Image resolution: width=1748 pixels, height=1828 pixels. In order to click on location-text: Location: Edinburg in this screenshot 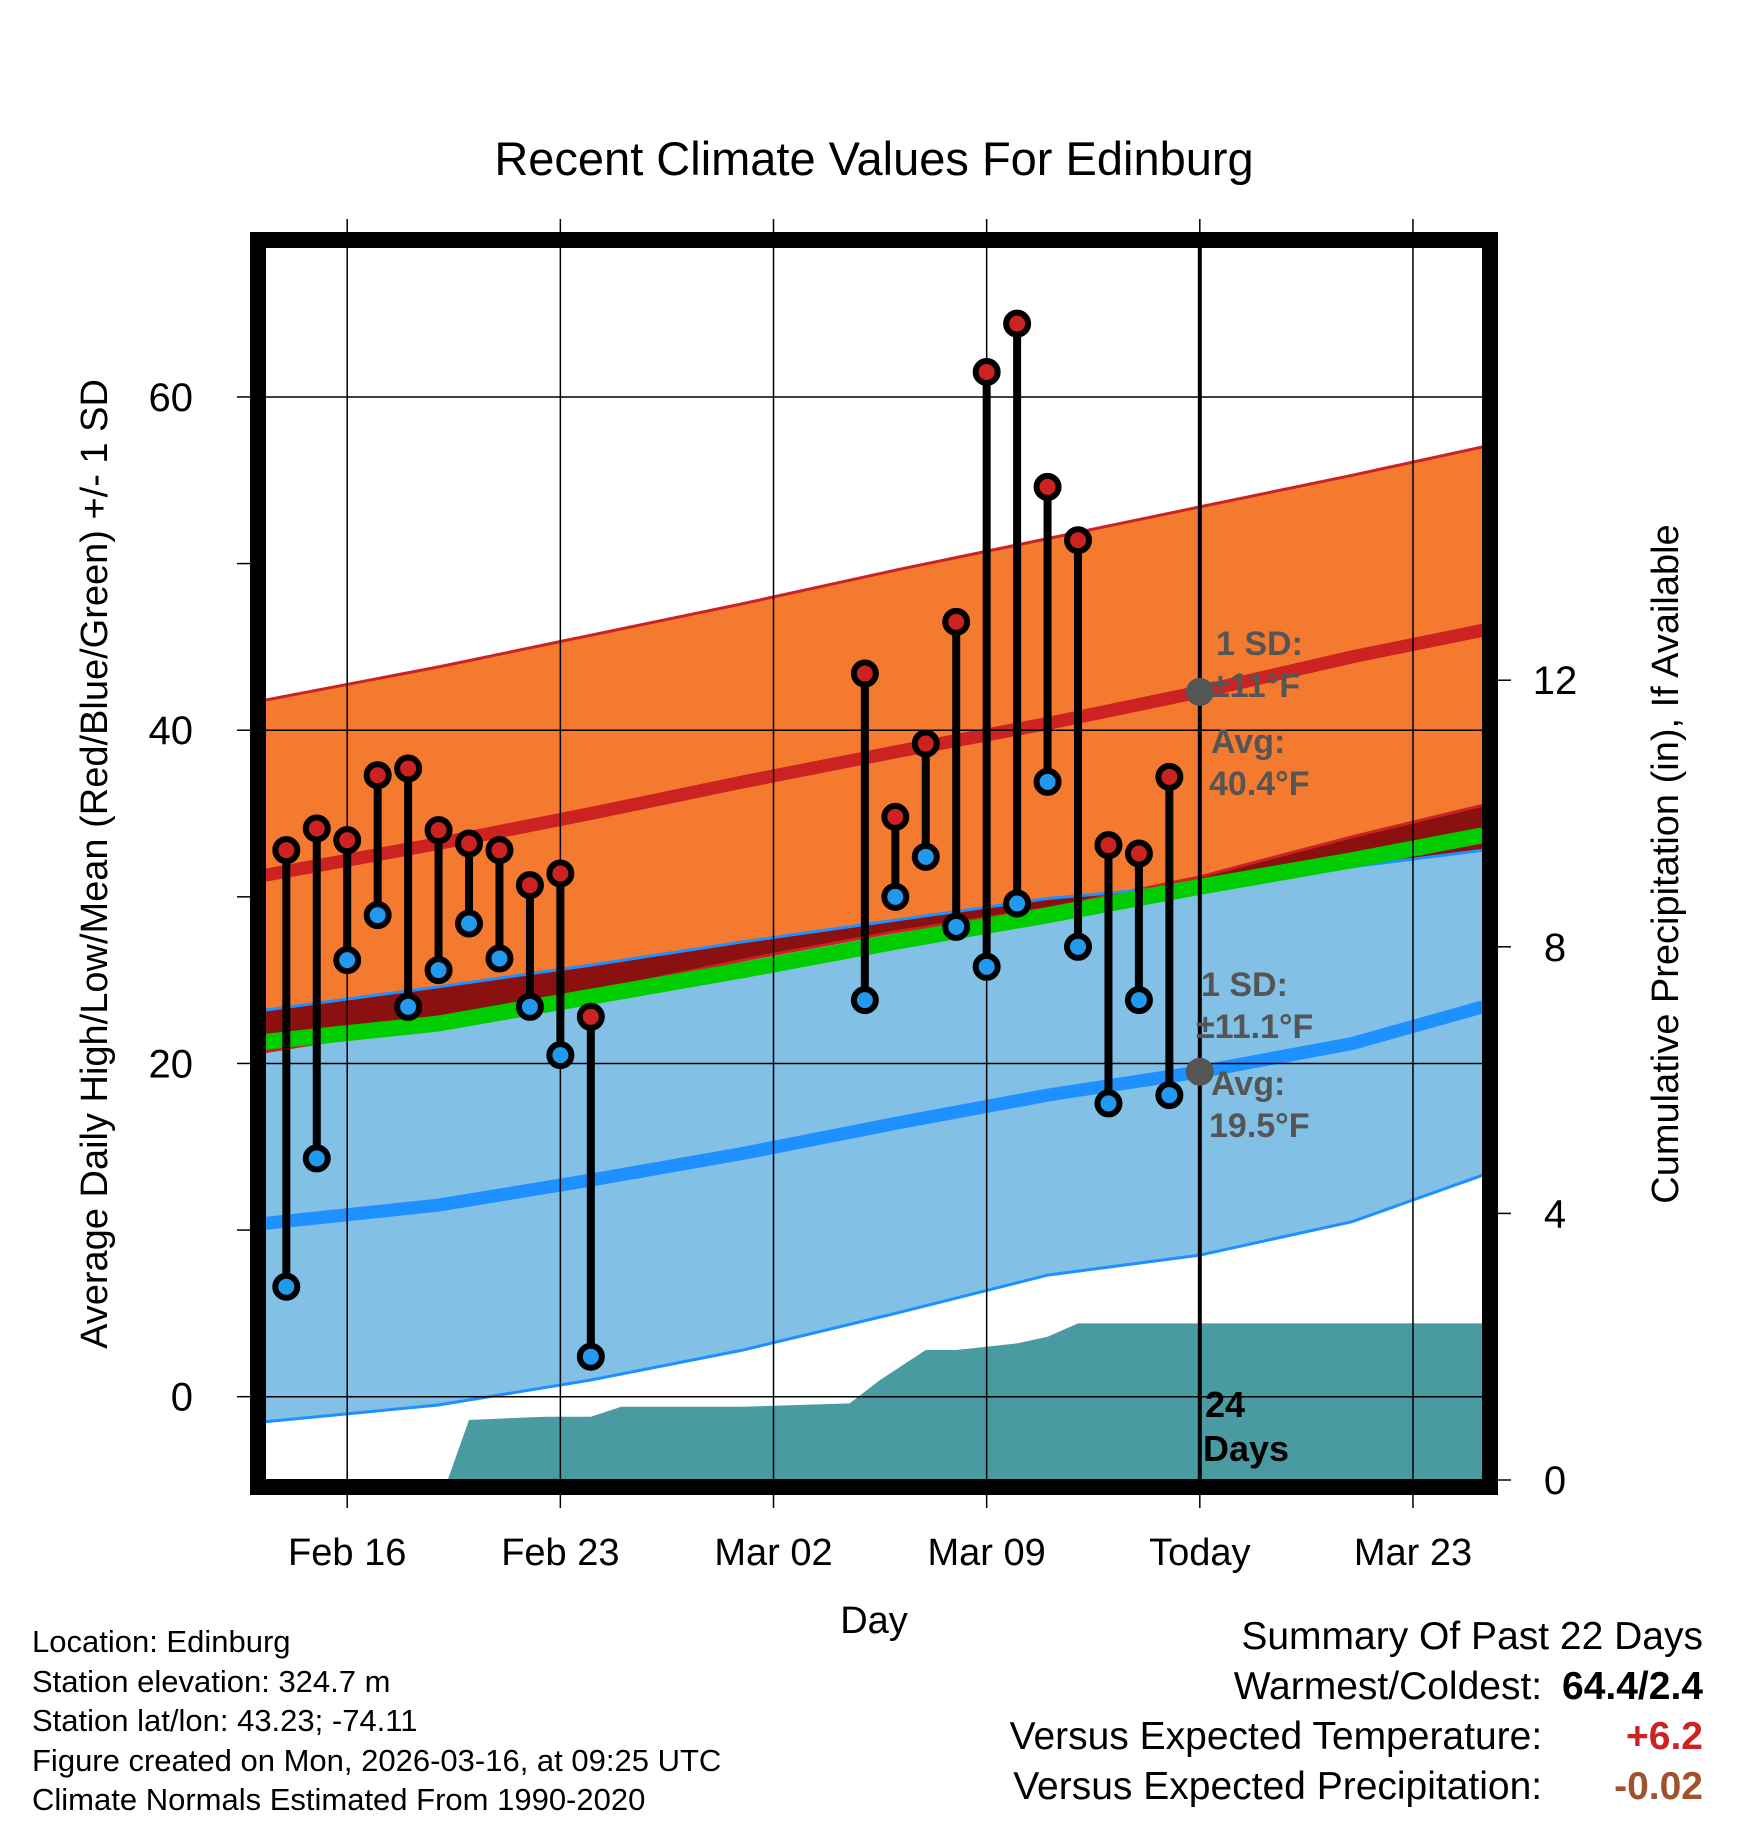, I will do `click(161, 1641)`.